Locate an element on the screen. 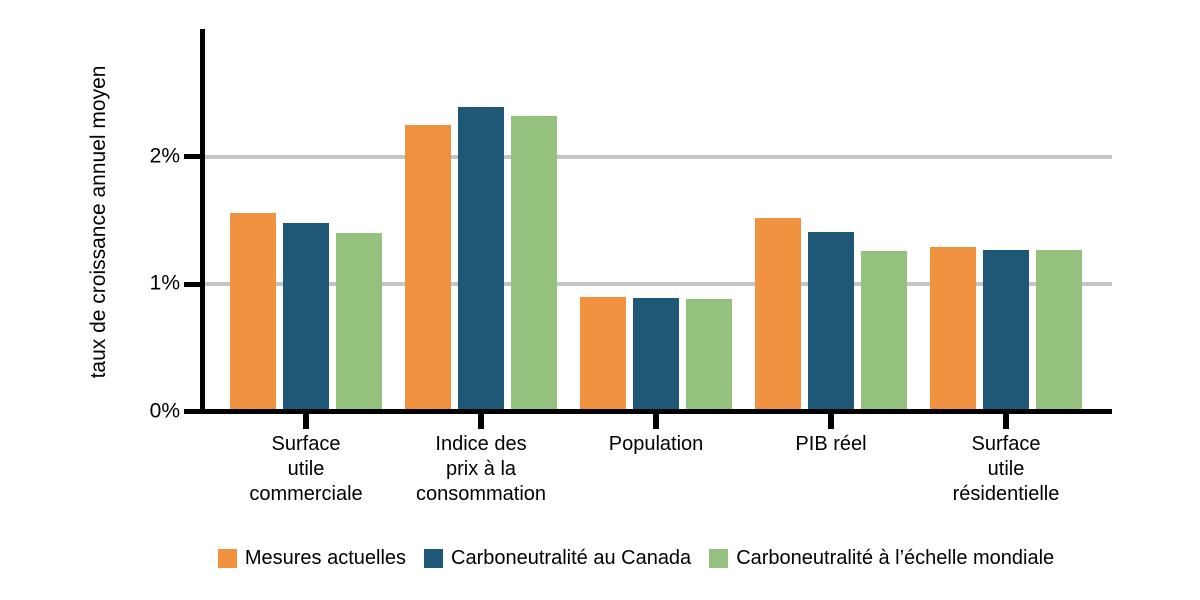 This screenshot has height=600, width=1200. y-axis-title: taux de croissance annuel moyen is located at coordinates (98, 222).